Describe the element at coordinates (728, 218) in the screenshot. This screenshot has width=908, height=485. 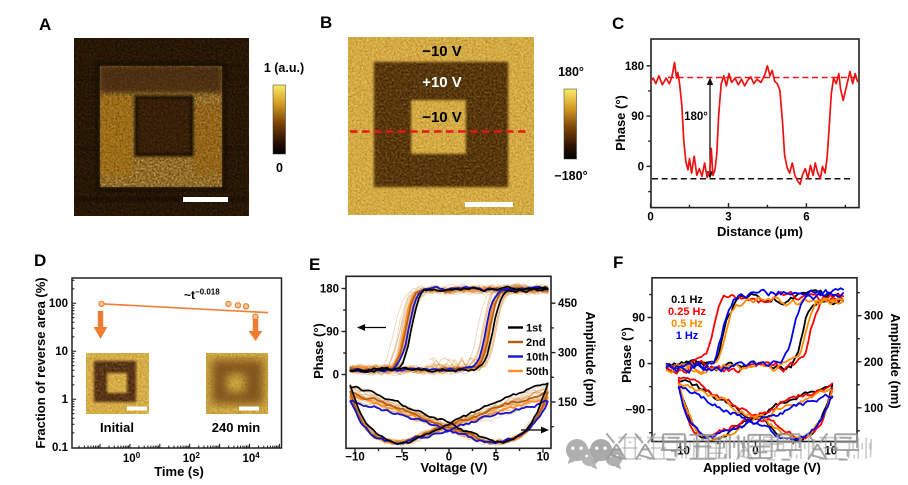
I see `svg-text: 3` at that location.